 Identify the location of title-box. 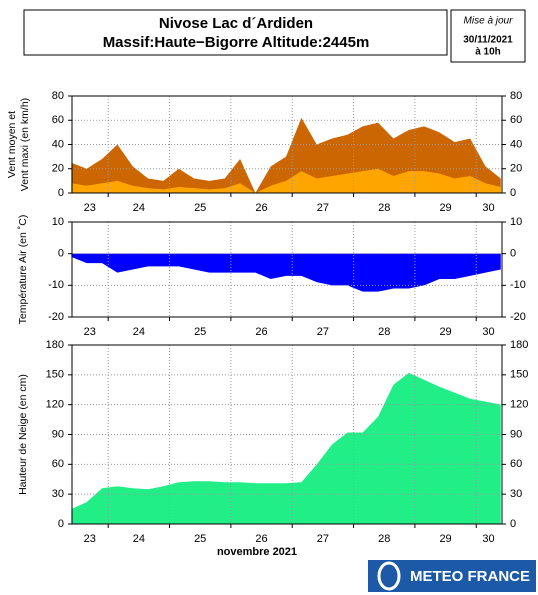
(235, 32).